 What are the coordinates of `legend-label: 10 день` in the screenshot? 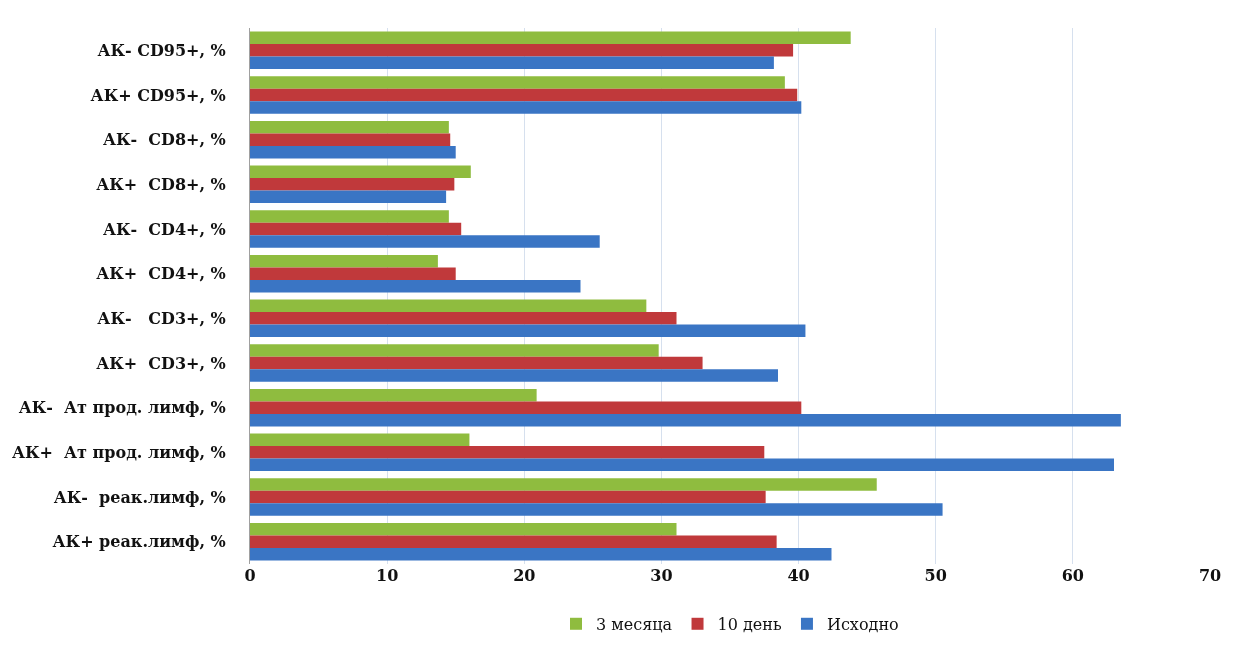 It's located at (749, 625).